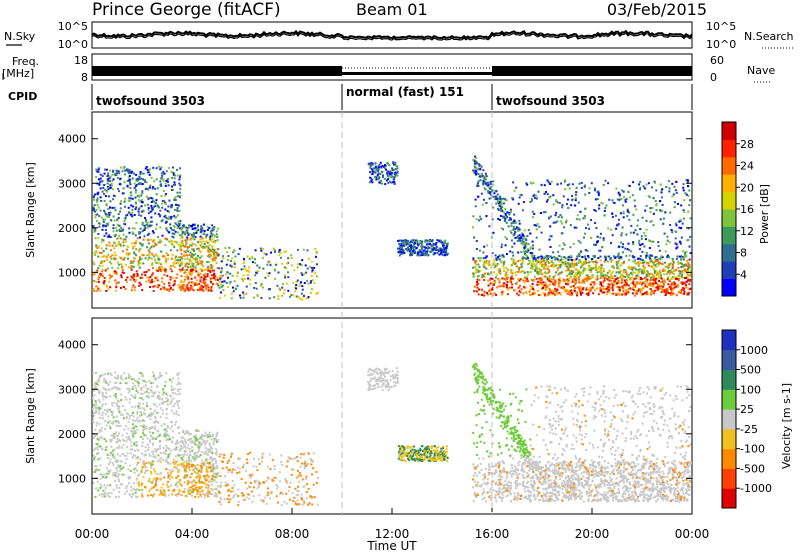 The width and height of the screenshot is (800, 554). I want to click on colorbar-swatch, so click(729, 165).